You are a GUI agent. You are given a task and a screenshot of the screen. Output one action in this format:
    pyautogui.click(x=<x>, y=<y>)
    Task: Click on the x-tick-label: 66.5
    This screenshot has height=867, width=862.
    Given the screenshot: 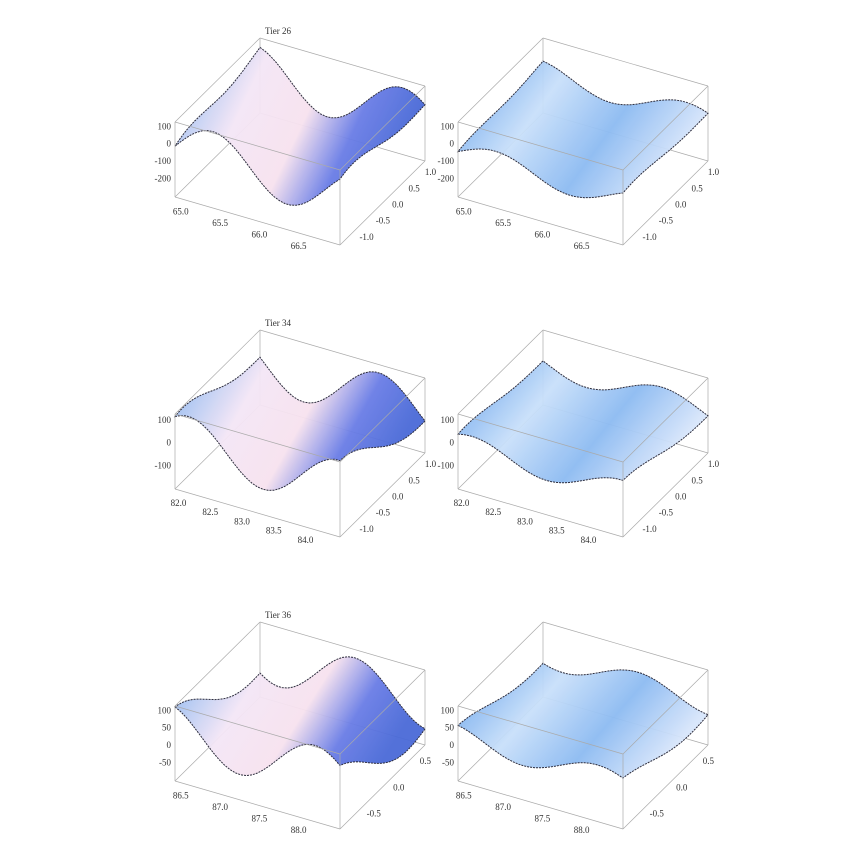 What is the action you would take?
    pyautogui.click(x=582, y=246)
    